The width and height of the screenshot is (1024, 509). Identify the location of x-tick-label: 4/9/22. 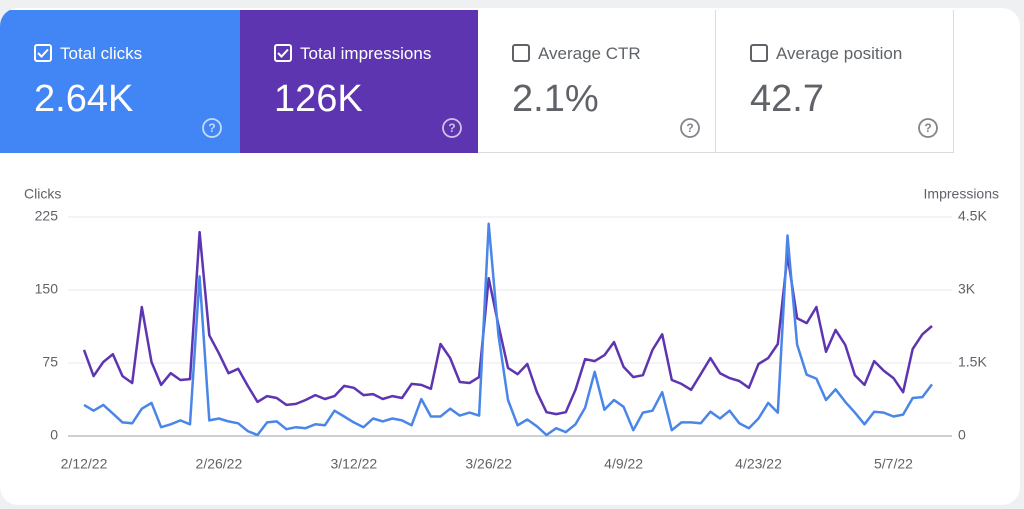
(623, 464).